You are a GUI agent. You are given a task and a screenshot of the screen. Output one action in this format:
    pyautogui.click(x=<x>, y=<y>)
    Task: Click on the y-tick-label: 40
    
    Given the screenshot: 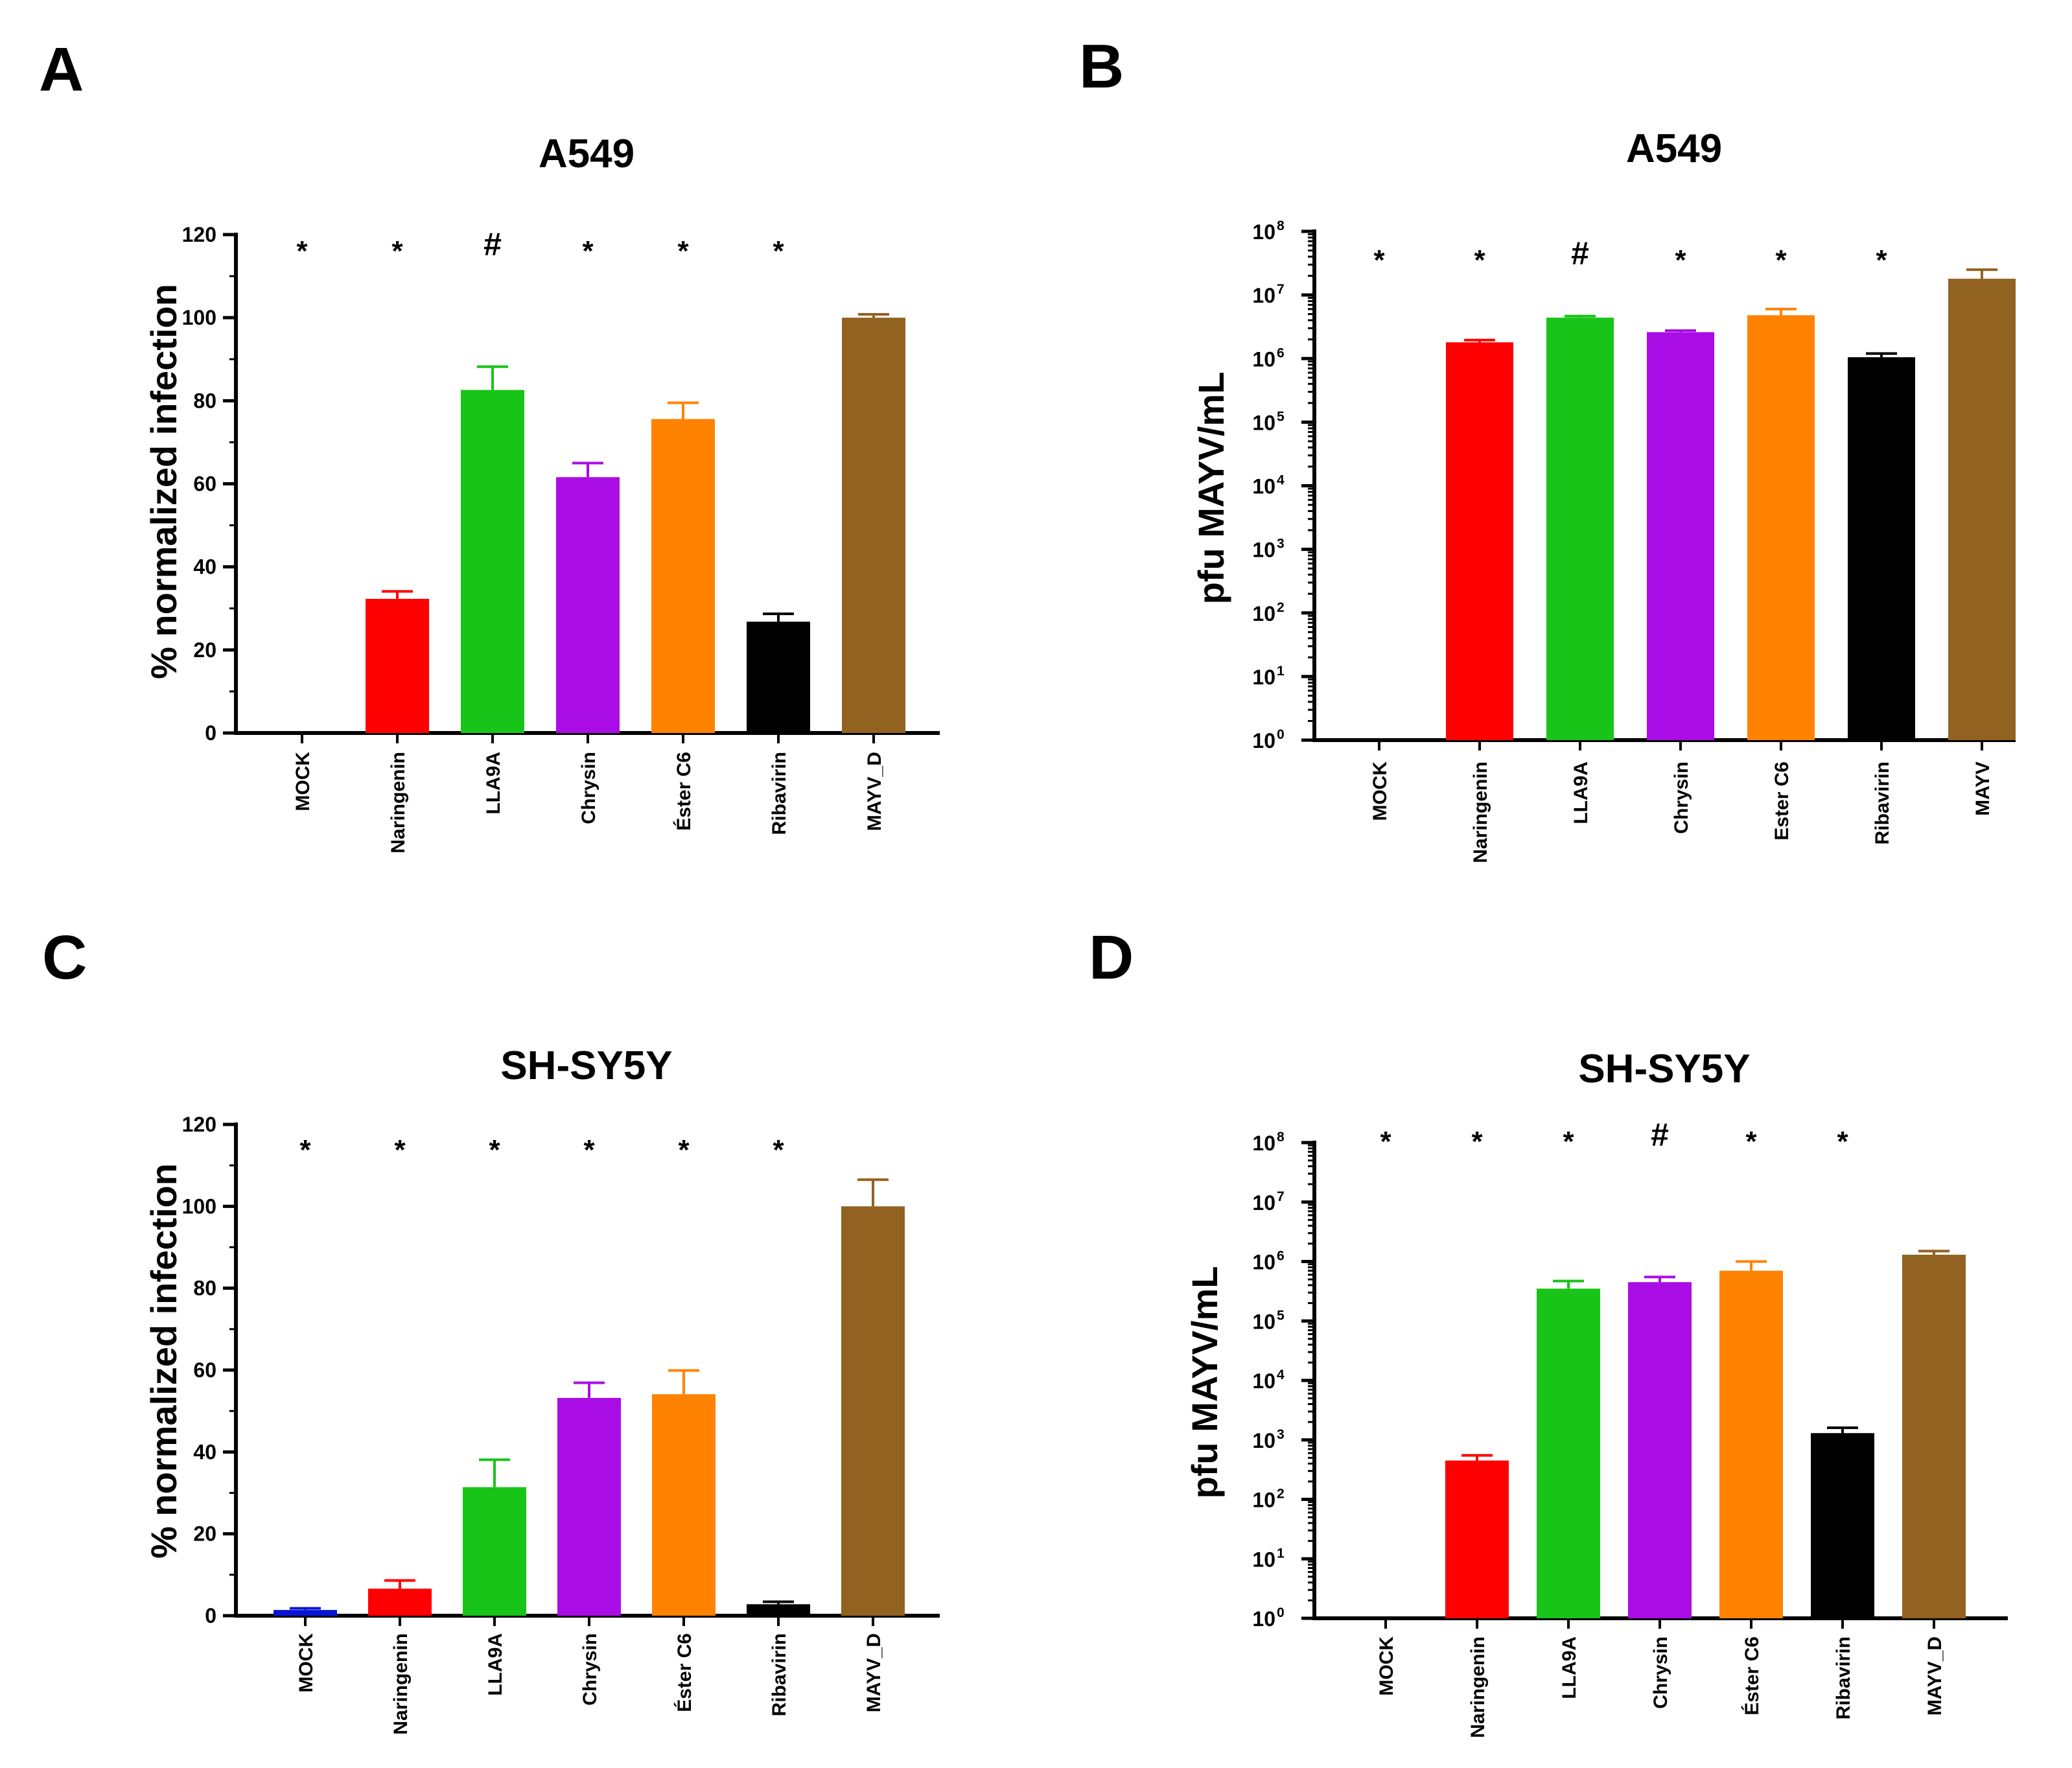 What is the action you would take?
    pyautogui.click(x=204, y=1451)
    